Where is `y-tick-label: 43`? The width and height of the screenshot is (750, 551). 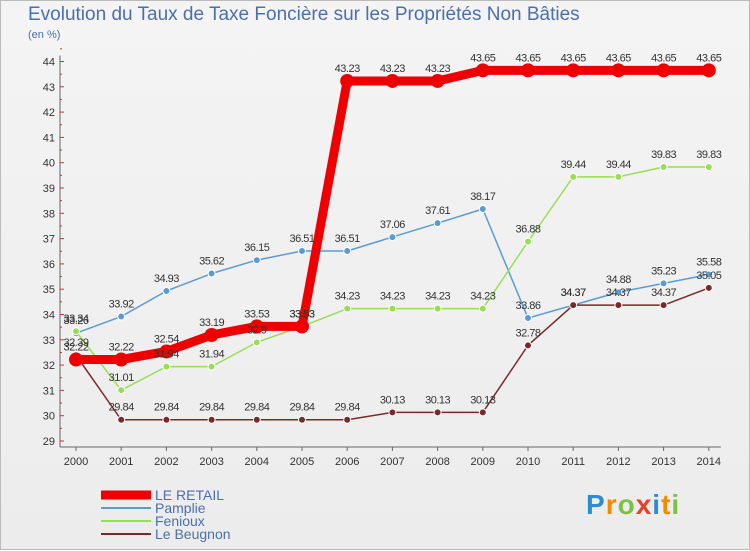 y-tick-label: 43 is located at coordinates (49, 88).